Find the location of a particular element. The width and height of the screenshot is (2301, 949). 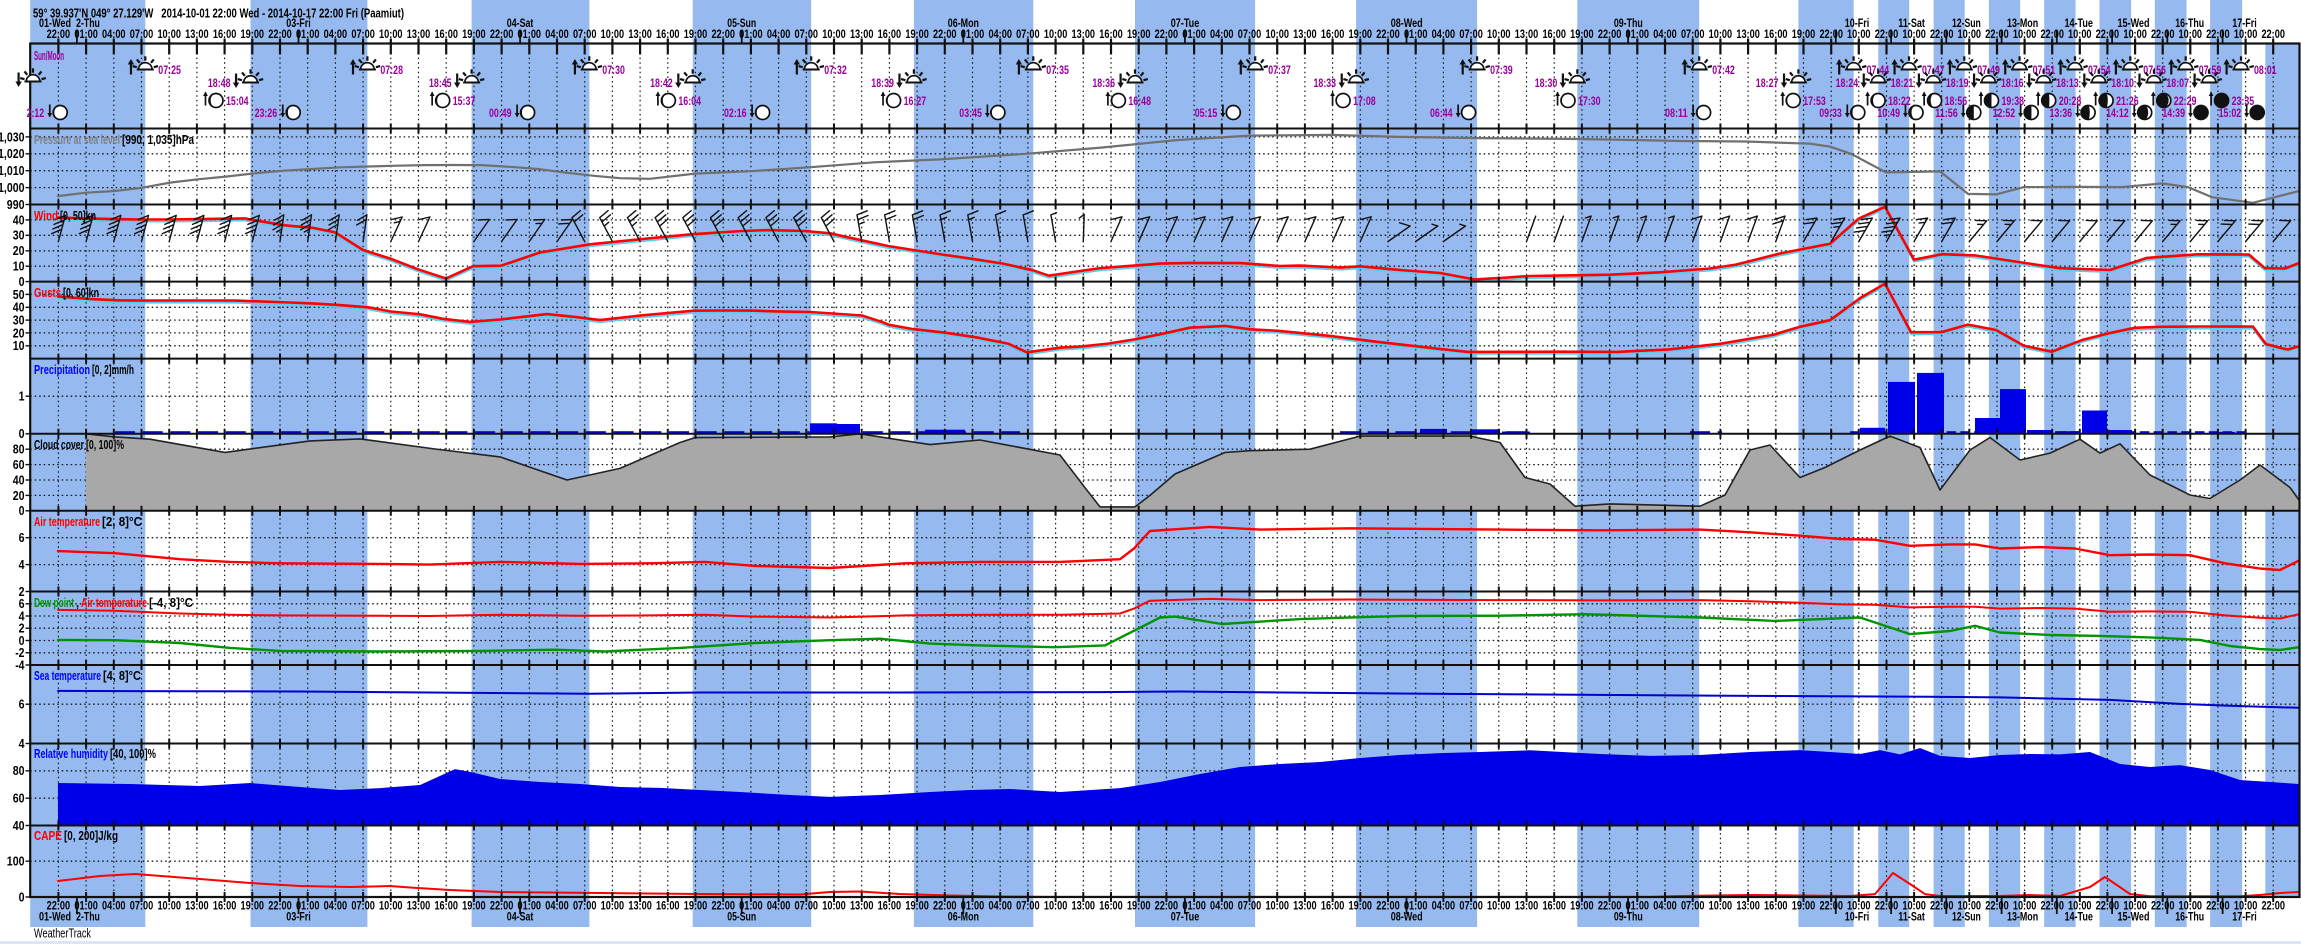

svg-text: 07:32 is located at coordinates (835, 70).